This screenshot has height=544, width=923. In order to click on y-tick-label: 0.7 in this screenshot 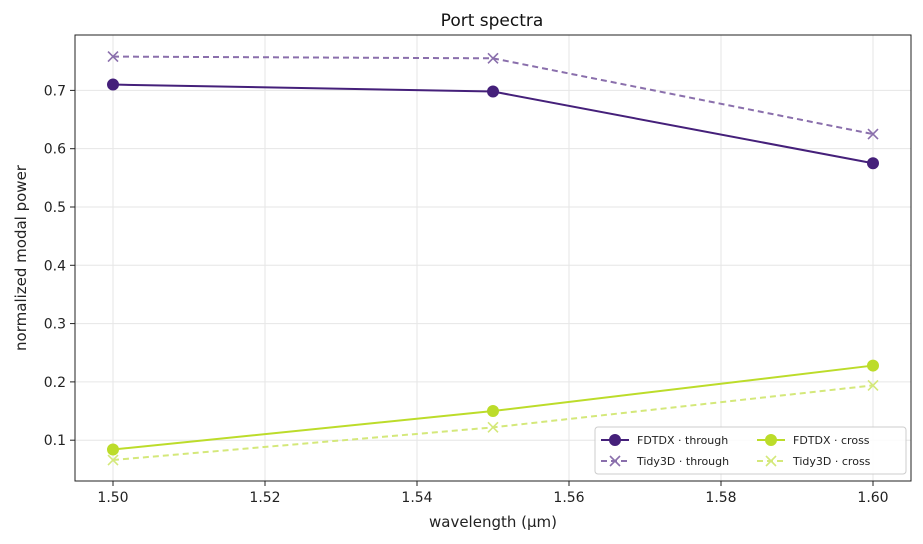, I will do `click(55, 91)`.